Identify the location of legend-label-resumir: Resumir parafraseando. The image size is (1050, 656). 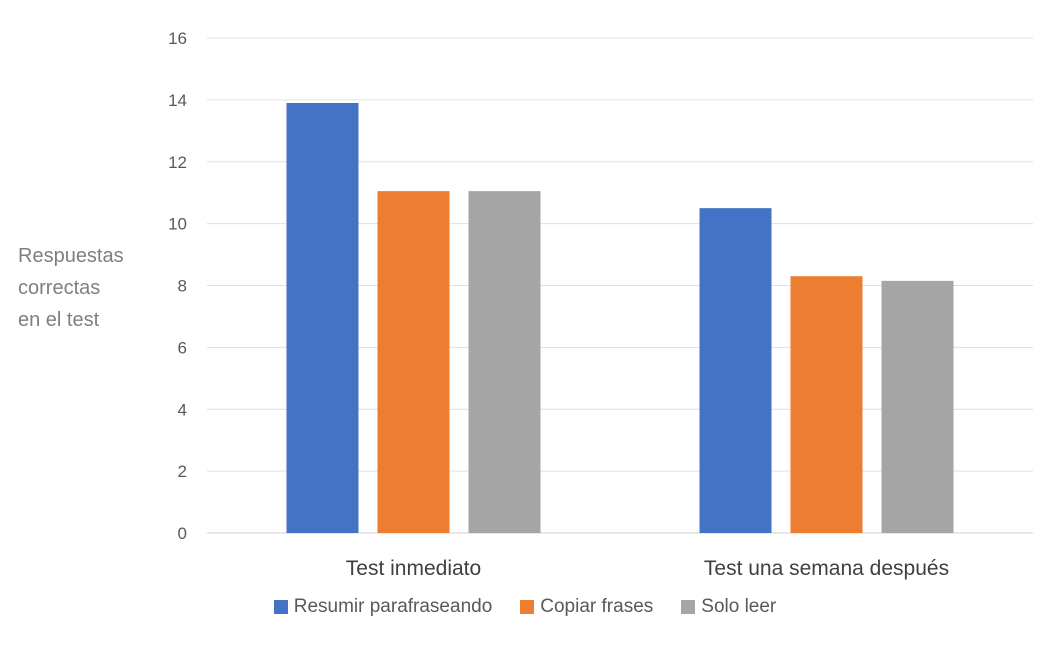
(393, 606).